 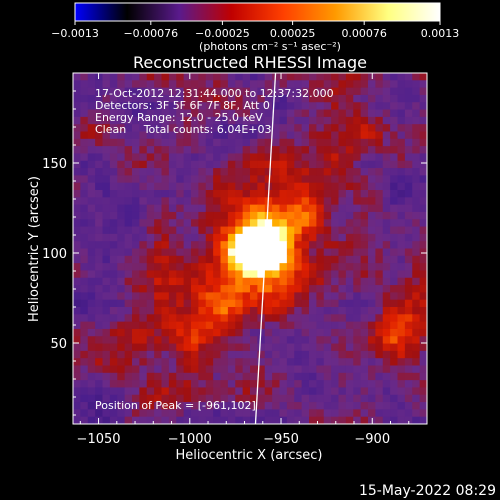 What do you see at coordinates (54, 164) in the screenshot?
I see `y-tick-label: 150` at bounding box center [54, 164].